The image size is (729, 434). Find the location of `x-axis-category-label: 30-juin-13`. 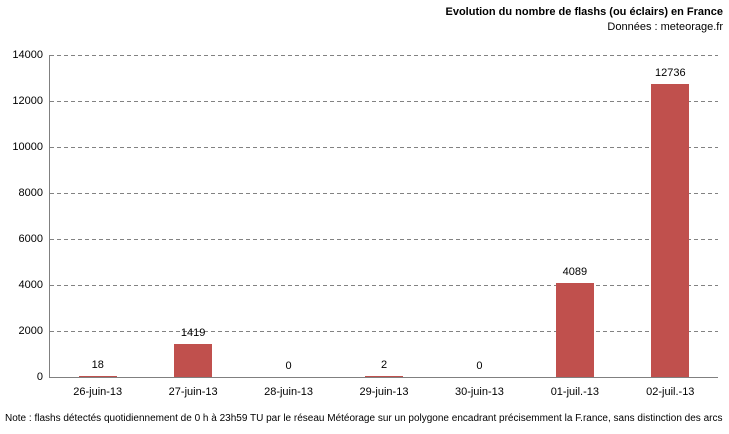

x-axis-category-label: 30-juin-13 is located at coordinates (479, 392).